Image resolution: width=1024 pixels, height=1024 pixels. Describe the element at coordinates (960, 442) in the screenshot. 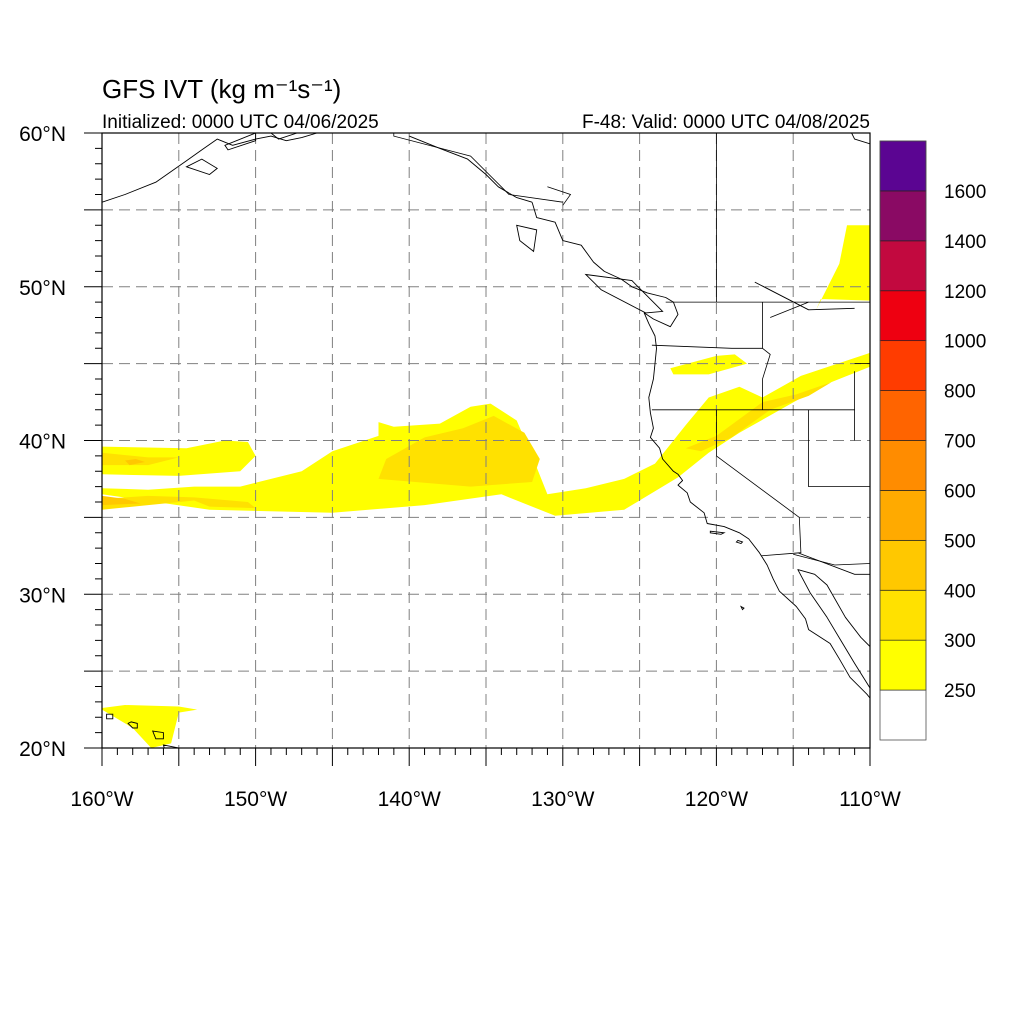

I see `colorbar-label: 700` at that location.